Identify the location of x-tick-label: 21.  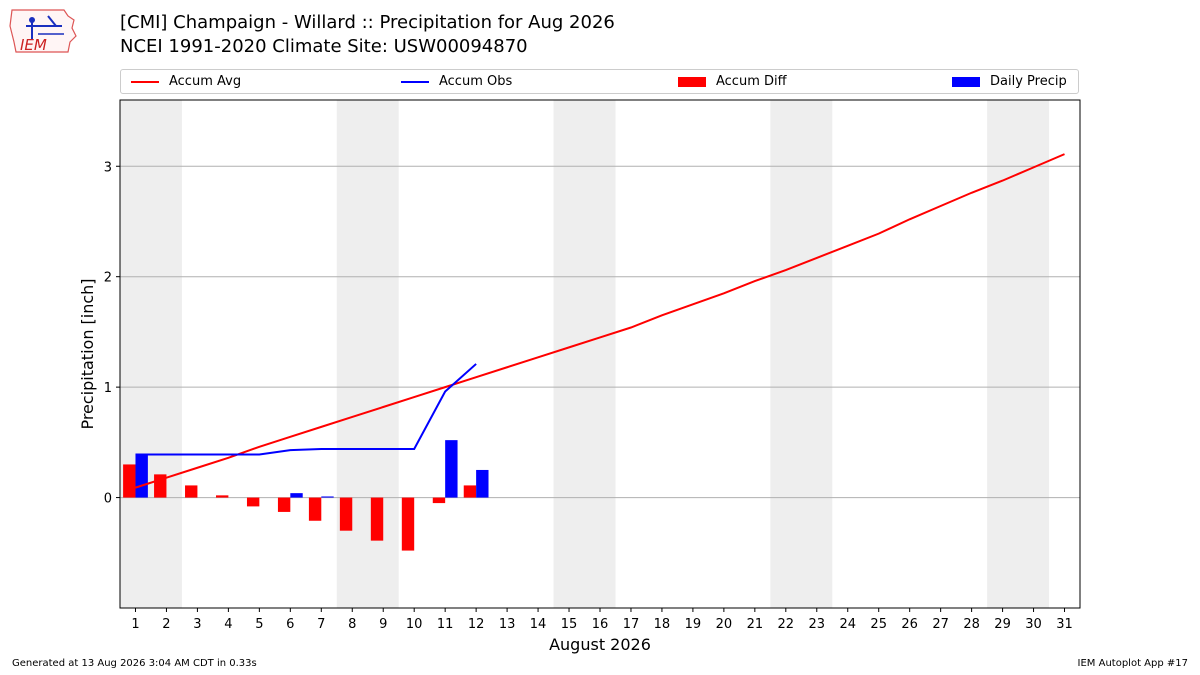
(755, 624).